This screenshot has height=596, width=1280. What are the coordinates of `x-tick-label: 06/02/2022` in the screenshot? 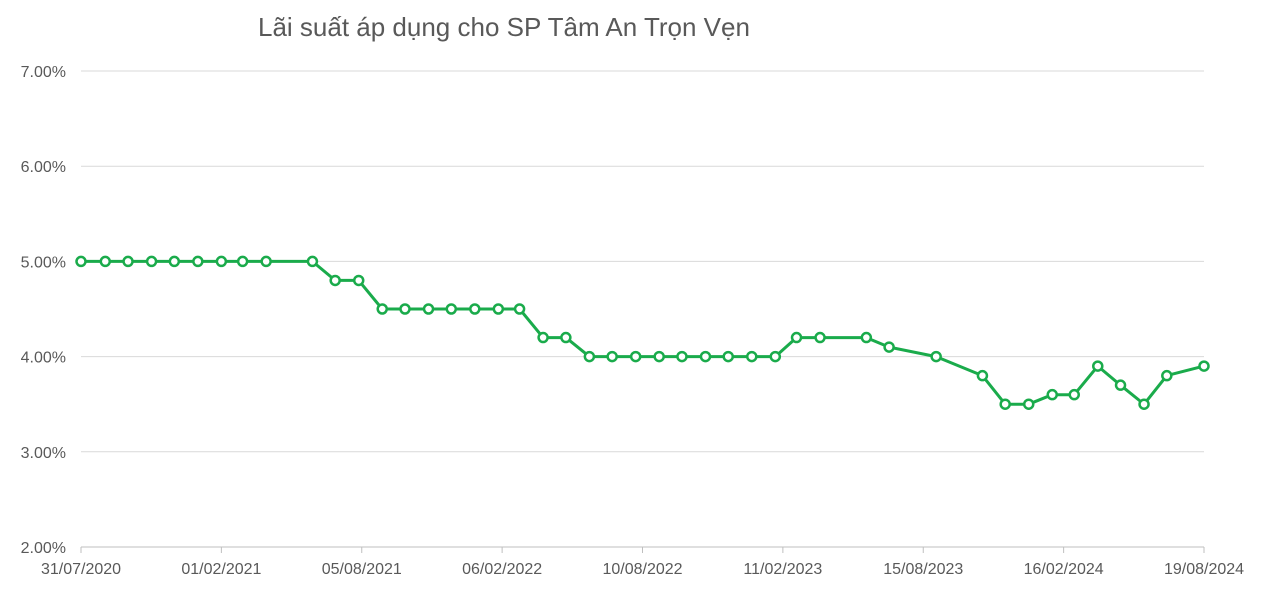 It's located at (502, 569).